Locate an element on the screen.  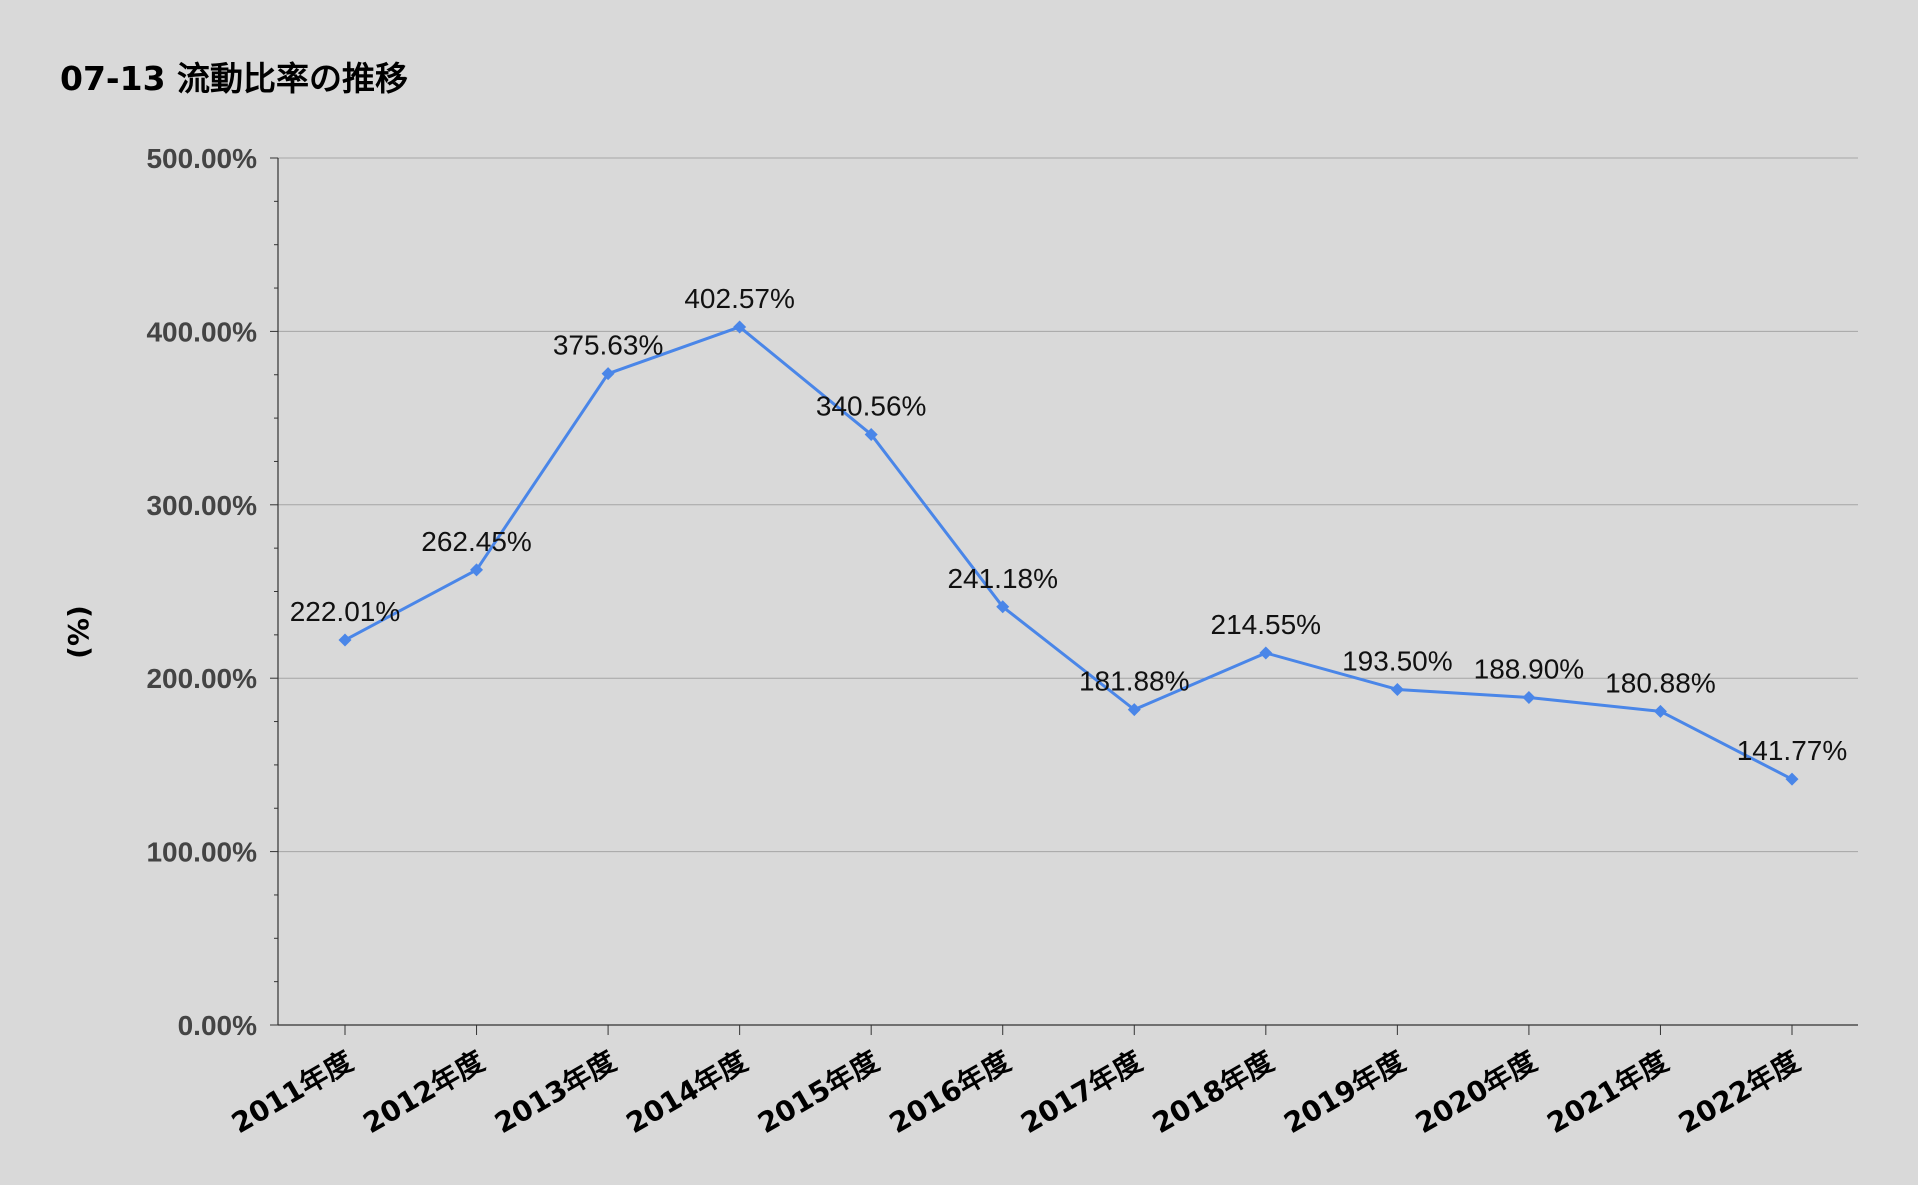
data-label: 262.45% is located at coordinates (476, 541).